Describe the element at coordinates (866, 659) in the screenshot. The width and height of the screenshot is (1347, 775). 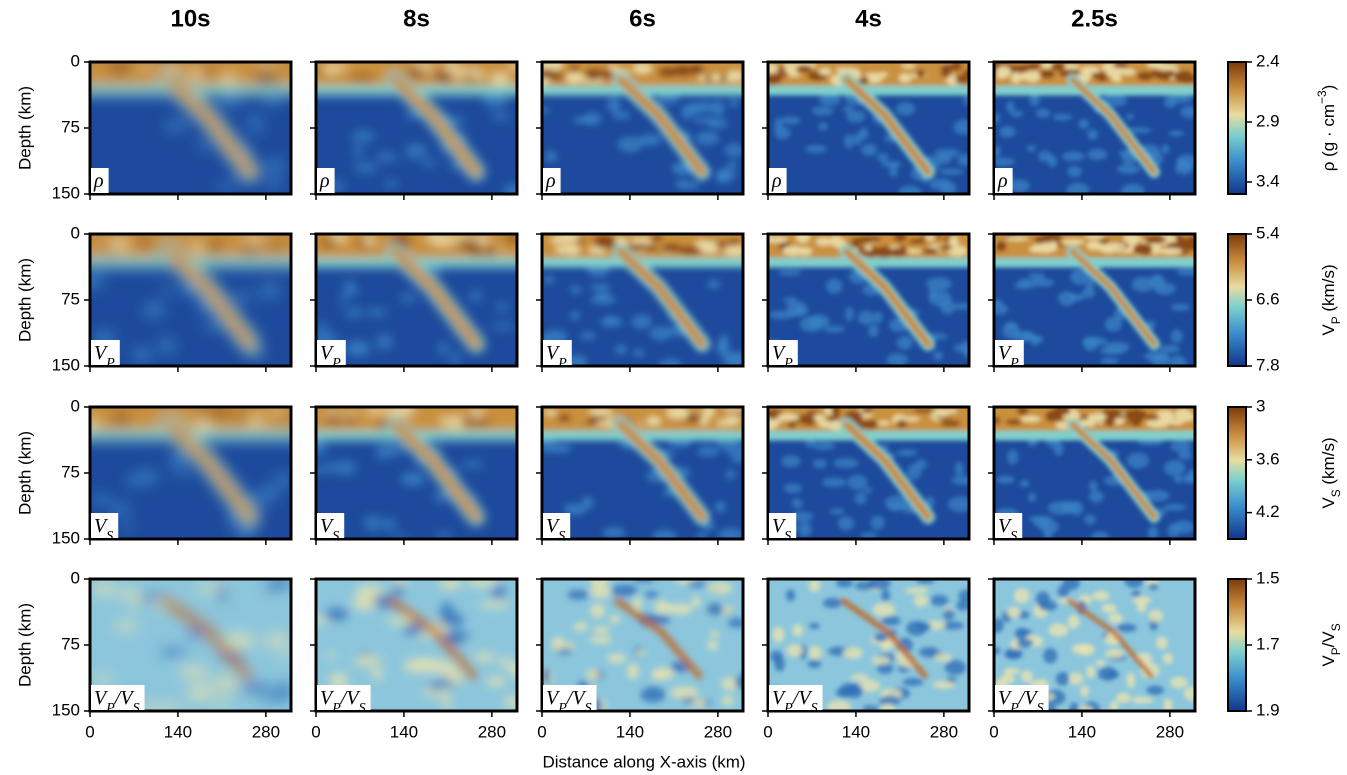
I see `panel: VP/VS0 140 280` at that location.